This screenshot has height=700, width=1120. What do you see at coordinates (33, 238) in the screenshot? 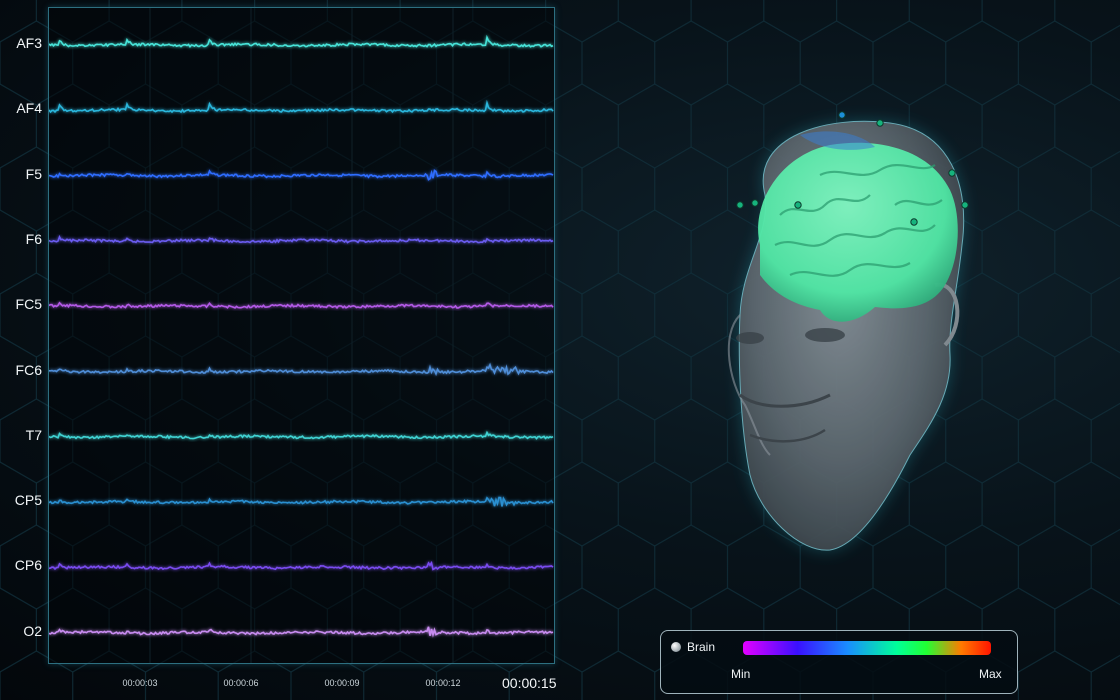
I see `channel-label-f6: F6` at bounding box center [33, 238].